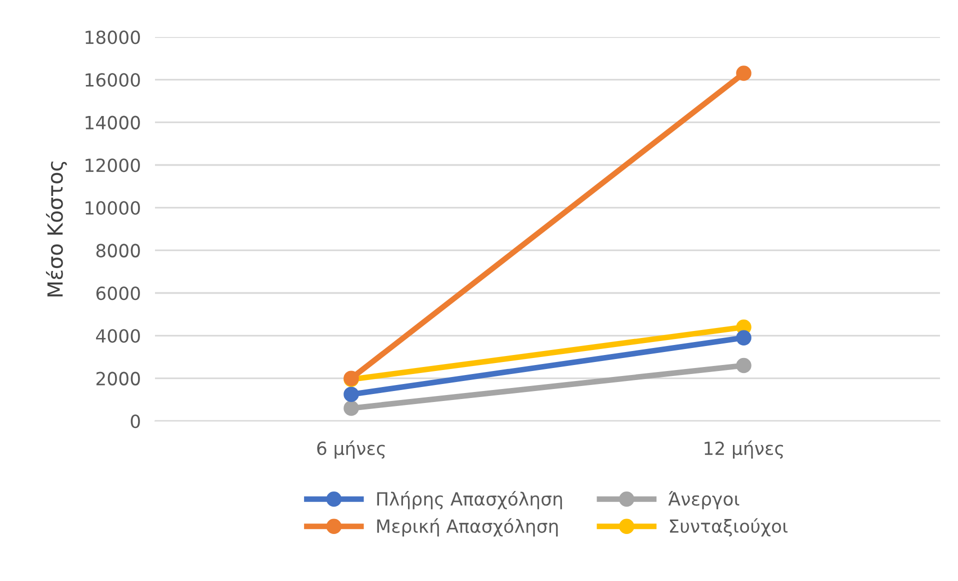  I want to click on legend-label: Συνταξιούχοι, so click(729, 527).